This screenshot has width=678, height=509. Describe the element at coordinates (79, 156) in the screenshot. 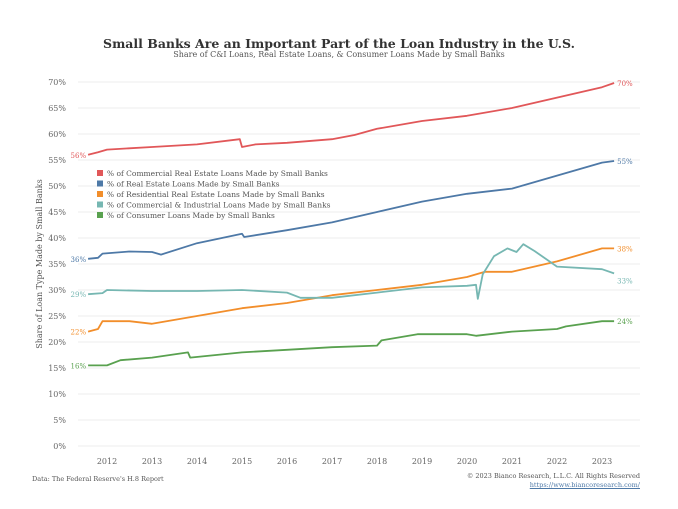

I see `start-value-label: 56%` at that location.